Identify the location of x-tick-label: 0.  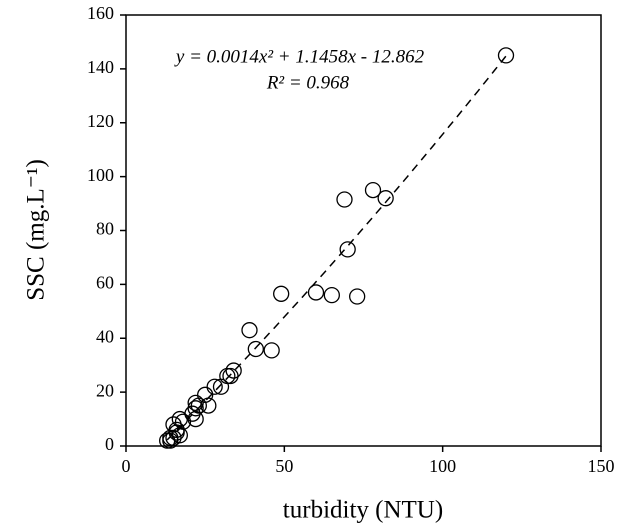
(126, 466).